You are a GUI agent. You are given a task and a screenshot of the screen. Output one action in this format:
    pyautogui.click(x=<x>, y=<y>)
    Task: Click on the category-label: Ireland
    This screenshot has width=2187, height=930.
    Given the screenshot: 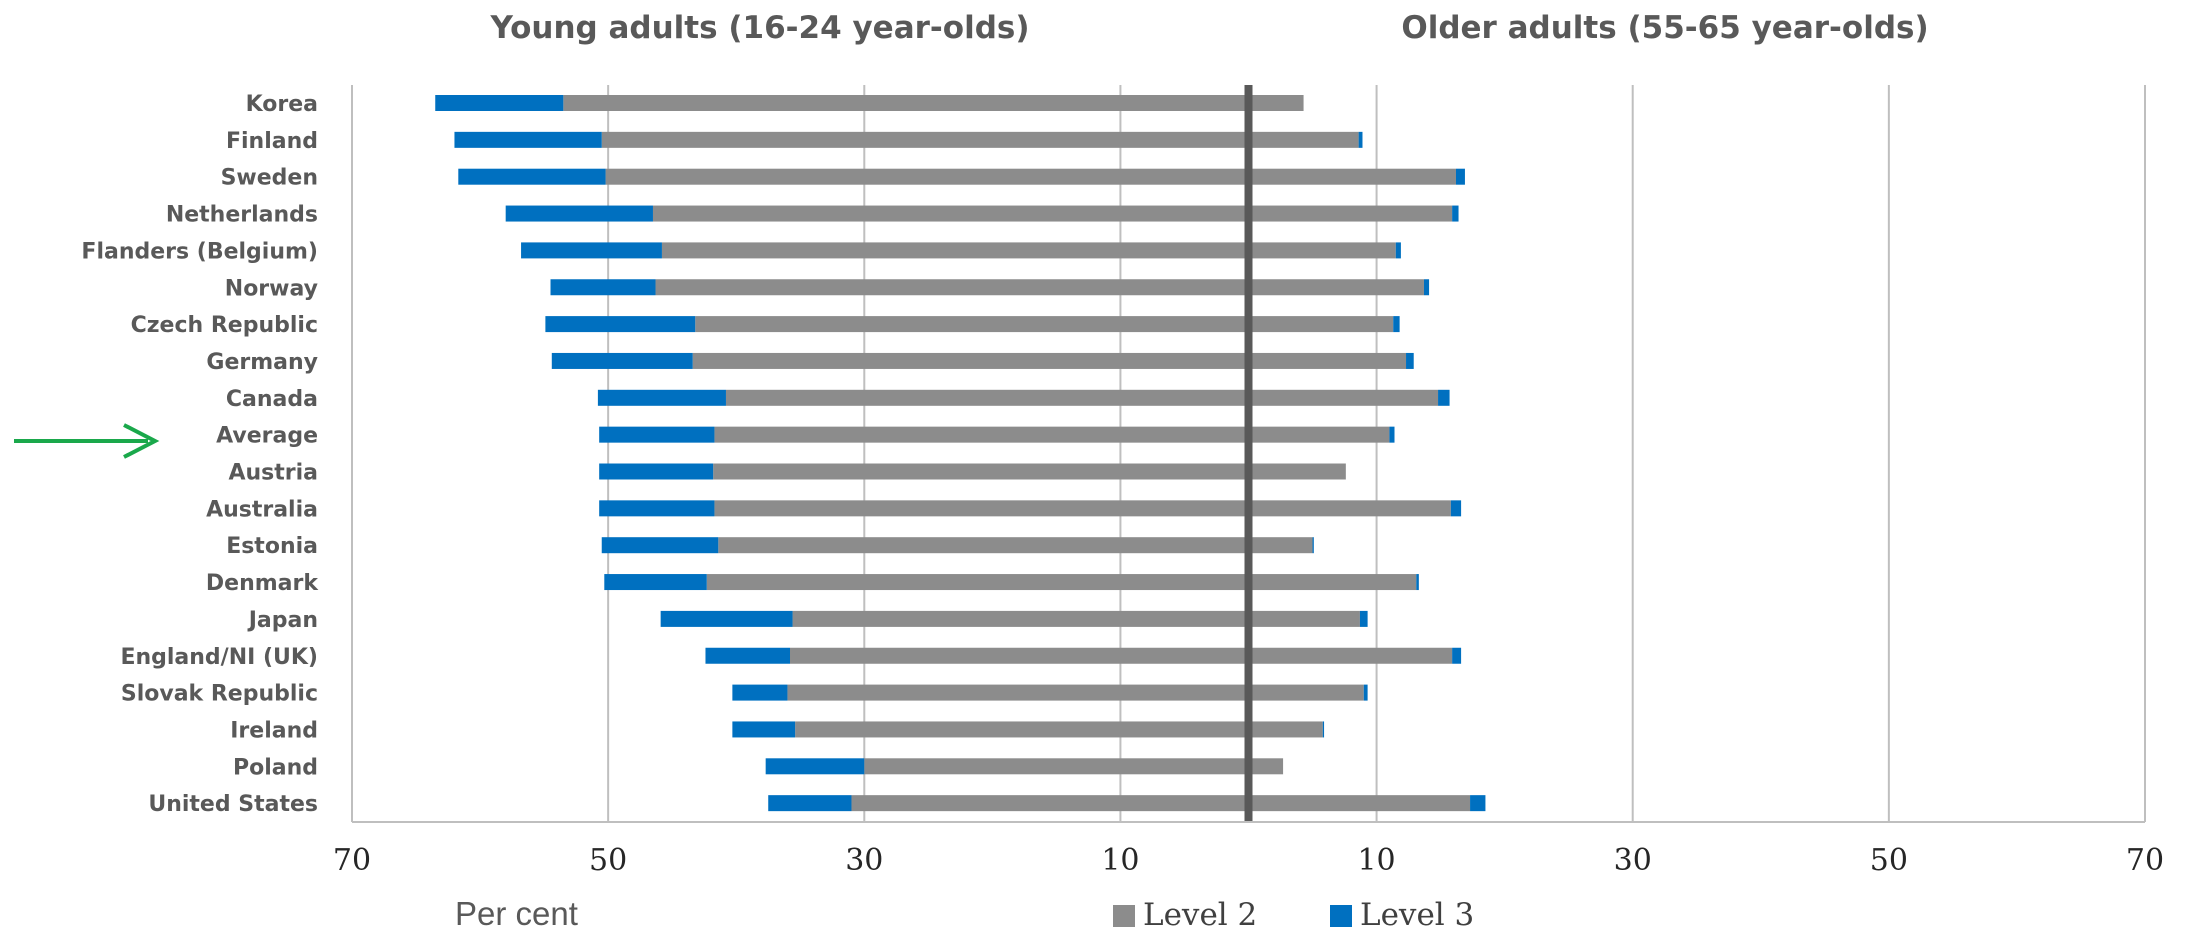 What is the action you would take?
    pyautogui.click(x=274, y=730)
    